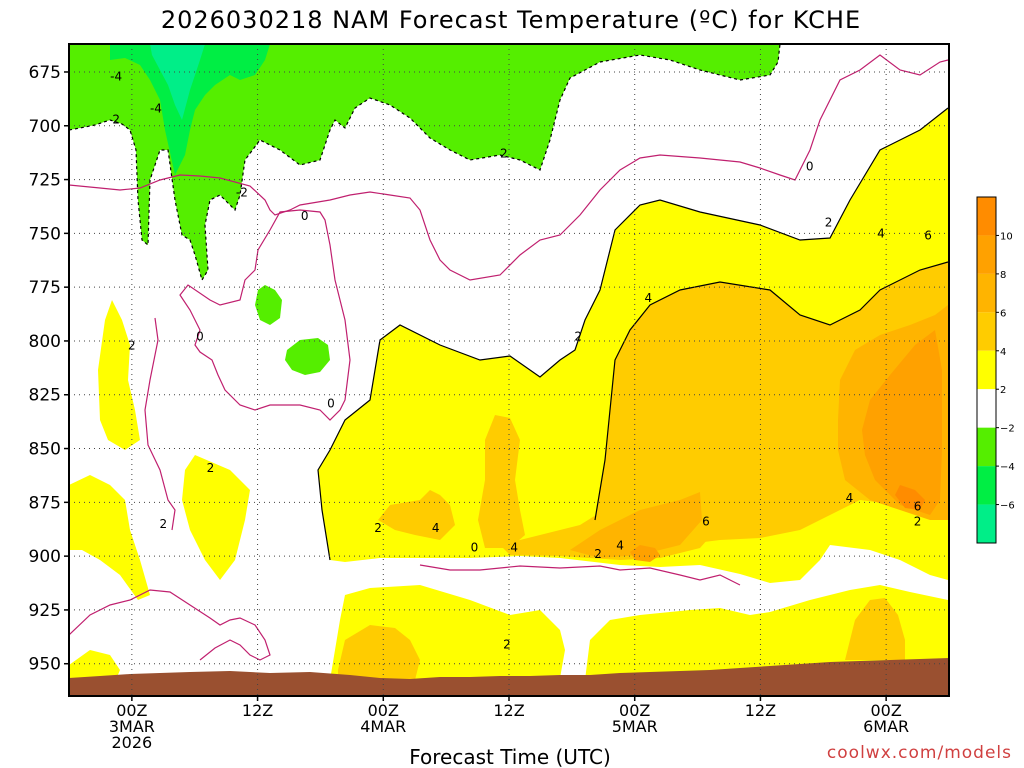  What do you see at coordinates (45, 557) in the screenshot?
I see `y-tick-label: 900` at bounding box center [45, 557].